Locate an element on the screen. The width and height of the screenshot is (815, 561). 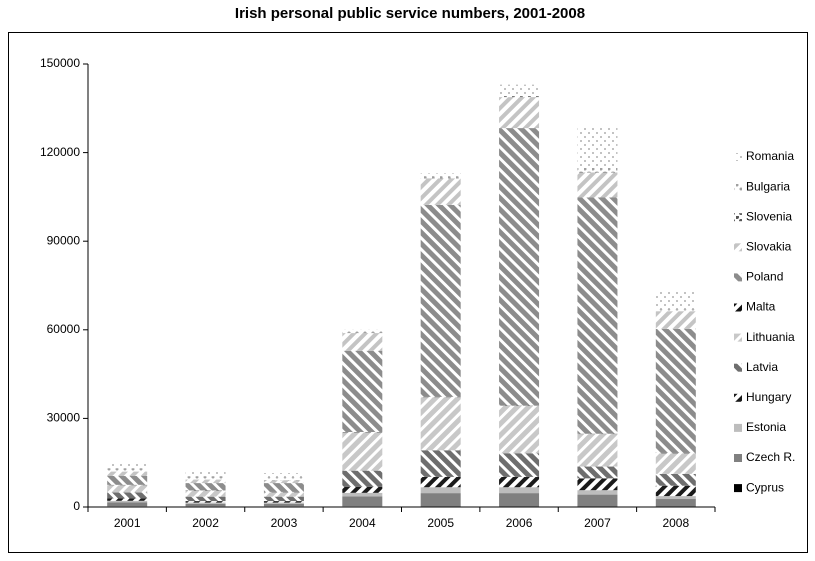
legend-label: Cyprus is located at coordinates (765, 487).